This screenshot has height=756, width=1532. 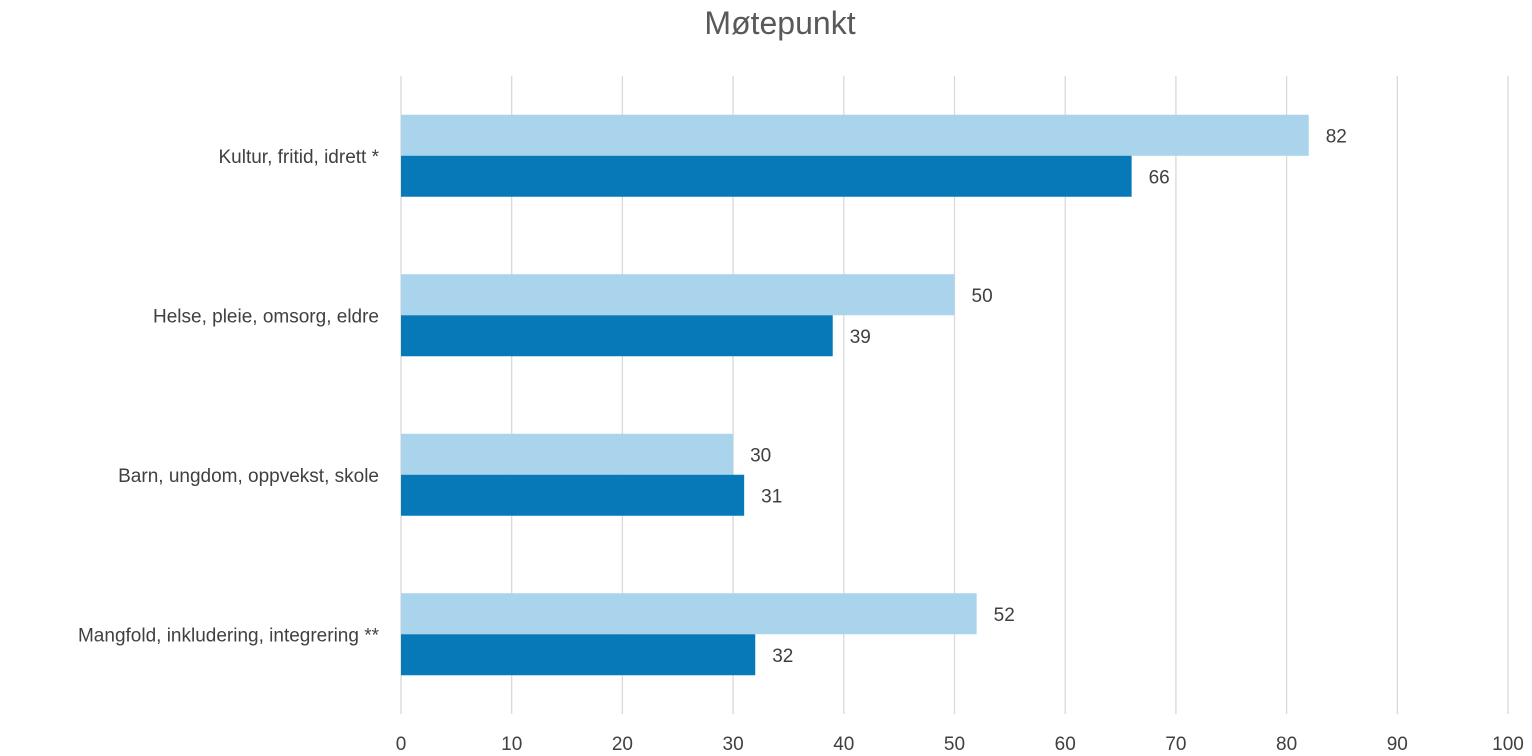 I want to click on x-tick-label: 70, so click(x=1175, y=744).